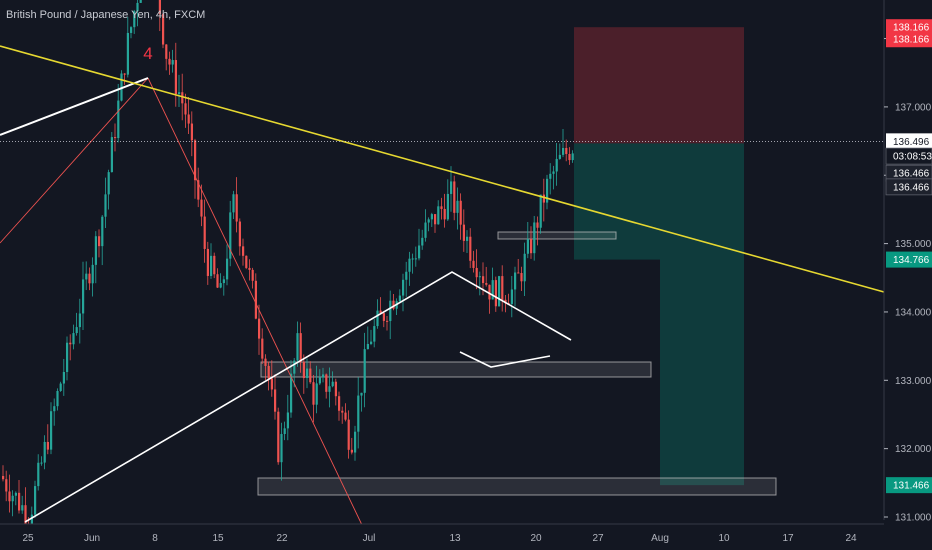 The image size is (932, 550). I want to click on y-tick-label: 134.000, so click(913, 312).